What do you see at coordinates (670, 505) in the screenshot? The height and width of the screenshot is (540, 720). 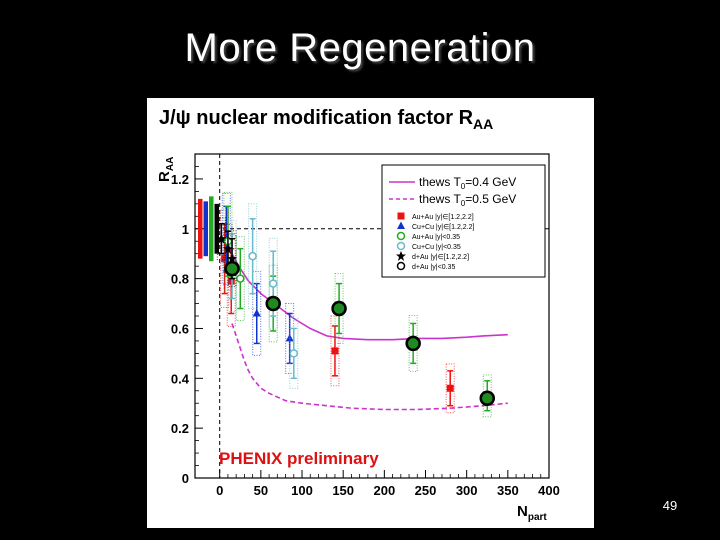 I see `page-number: 49` at bounding box center [670, 505].